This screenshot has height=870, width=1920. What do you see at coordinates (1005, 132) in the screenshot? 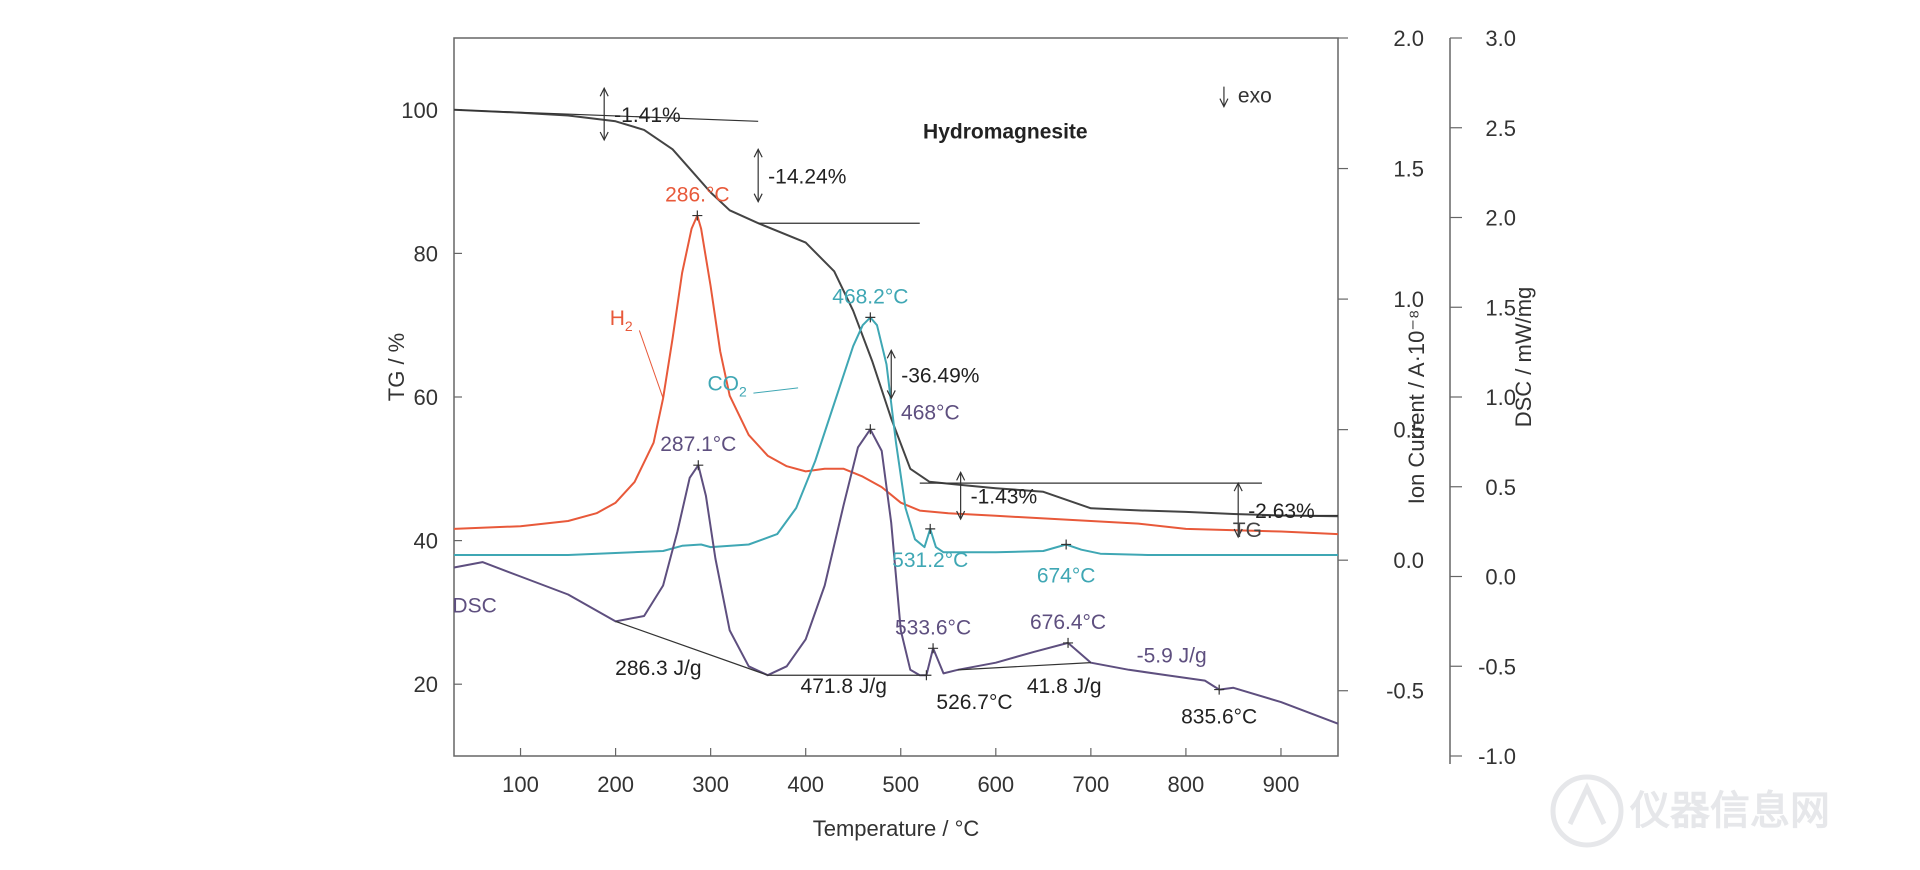
I see `chart-title: Hydromagnesite` at bounding box center [1005, 132].